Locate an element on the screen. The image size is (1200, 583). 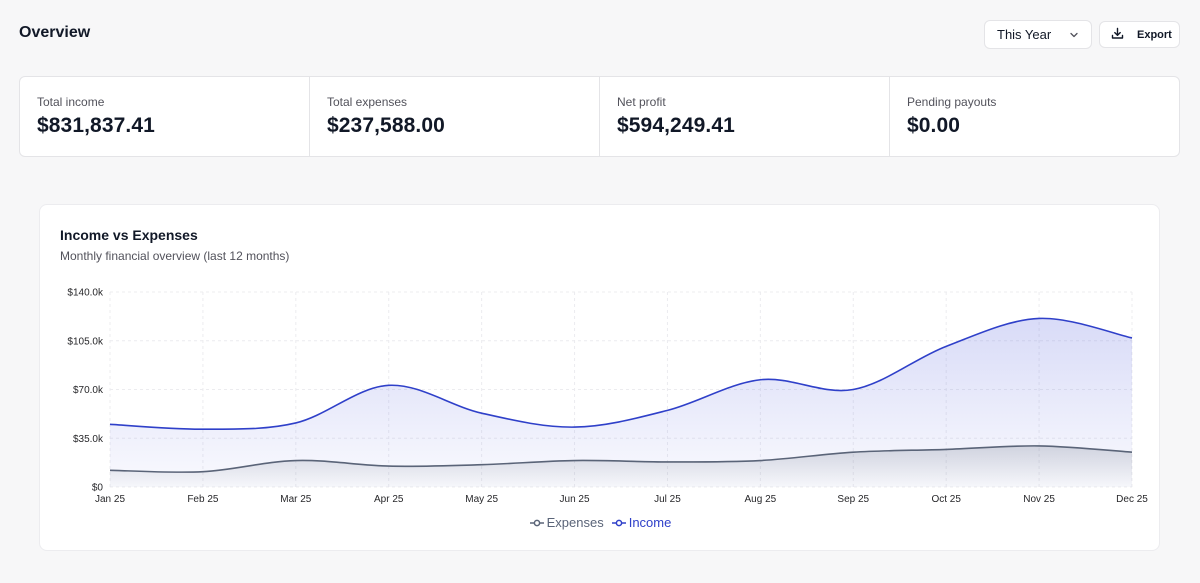
legend-income-line-icon is located at coordinates (618, 523).